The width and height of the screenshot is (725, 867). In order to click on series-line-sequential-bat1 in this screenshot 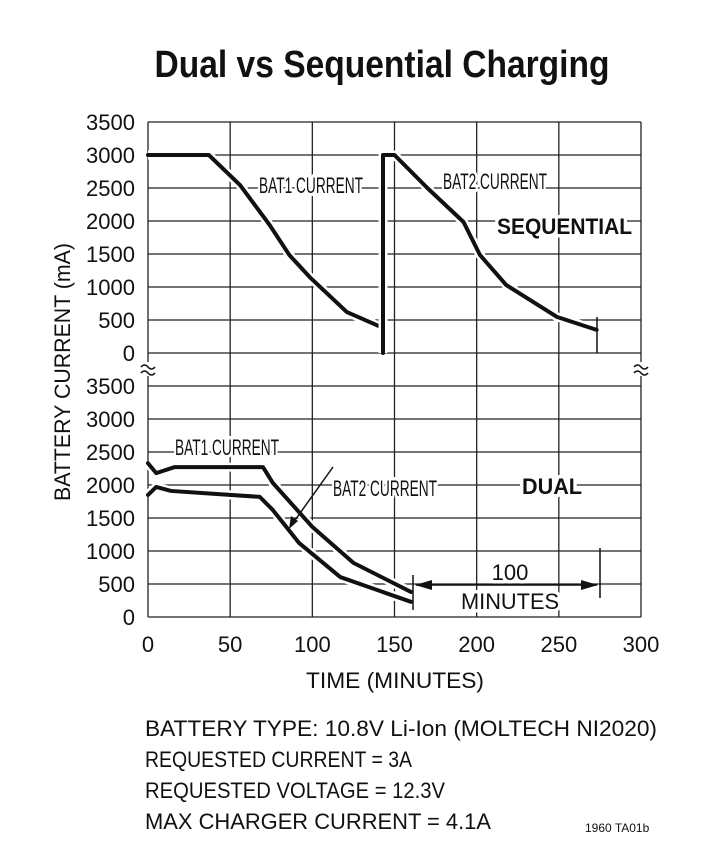, I will do `click(265, 241)`.